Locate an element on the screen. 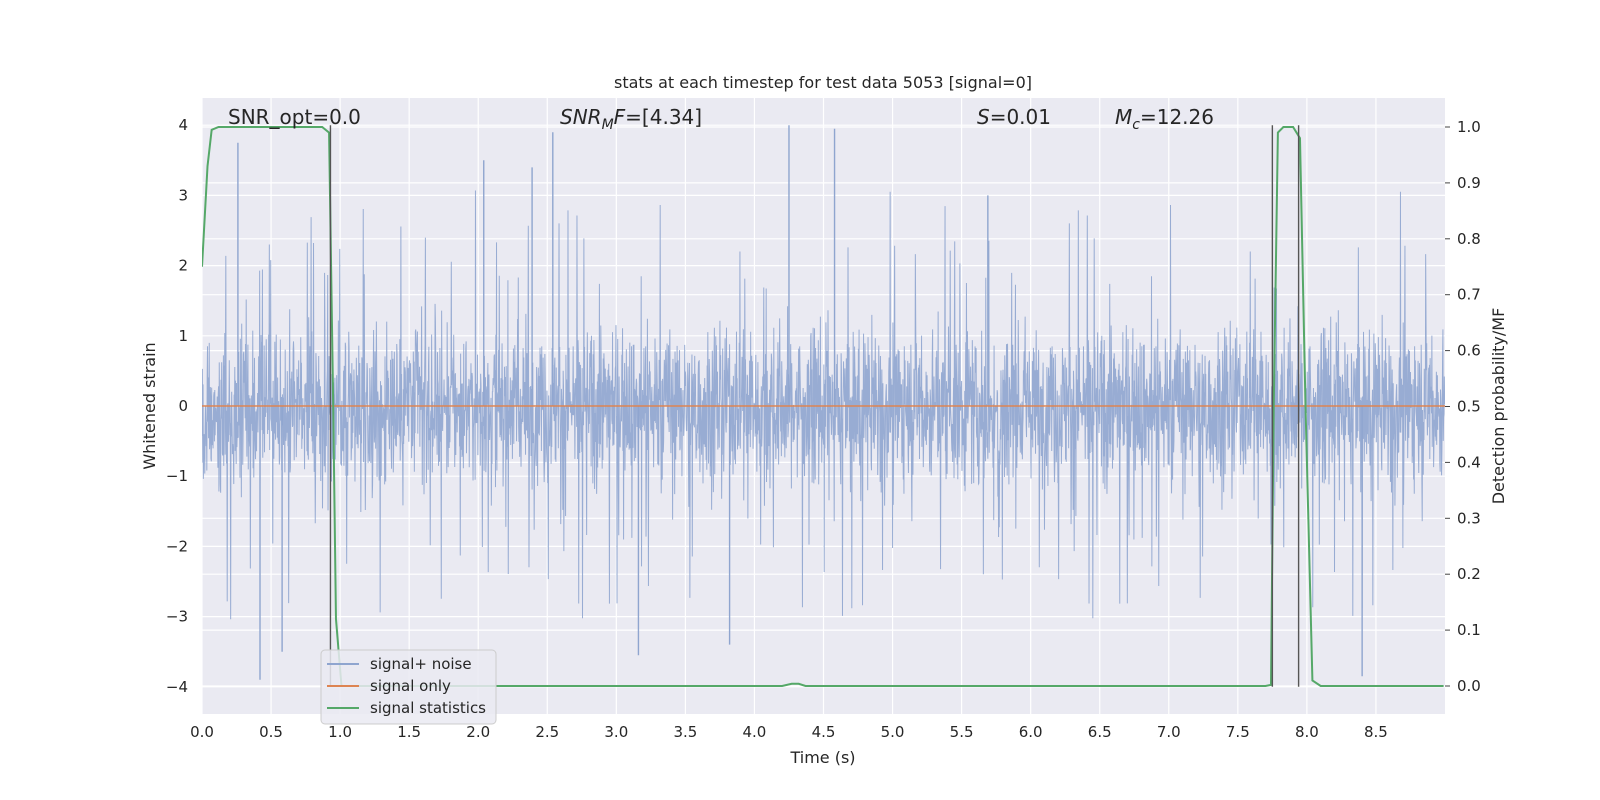 The image size is (1600, 800). y-right-tick-labels: 1.0 0.9 0.8 0.7 0.6 0.5 0.4 0.3 0.2 0.1 0.0 is located at coordinates (1463, 406).